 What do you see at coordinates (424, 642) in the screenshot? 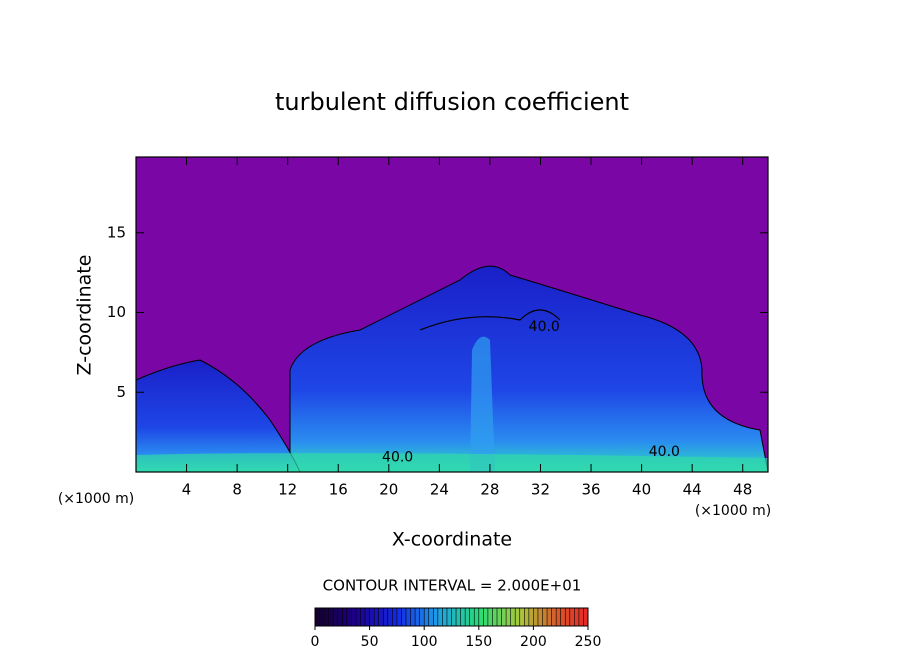
I see `colorbar-tick-label: 100` at bounding box center [424, 642].